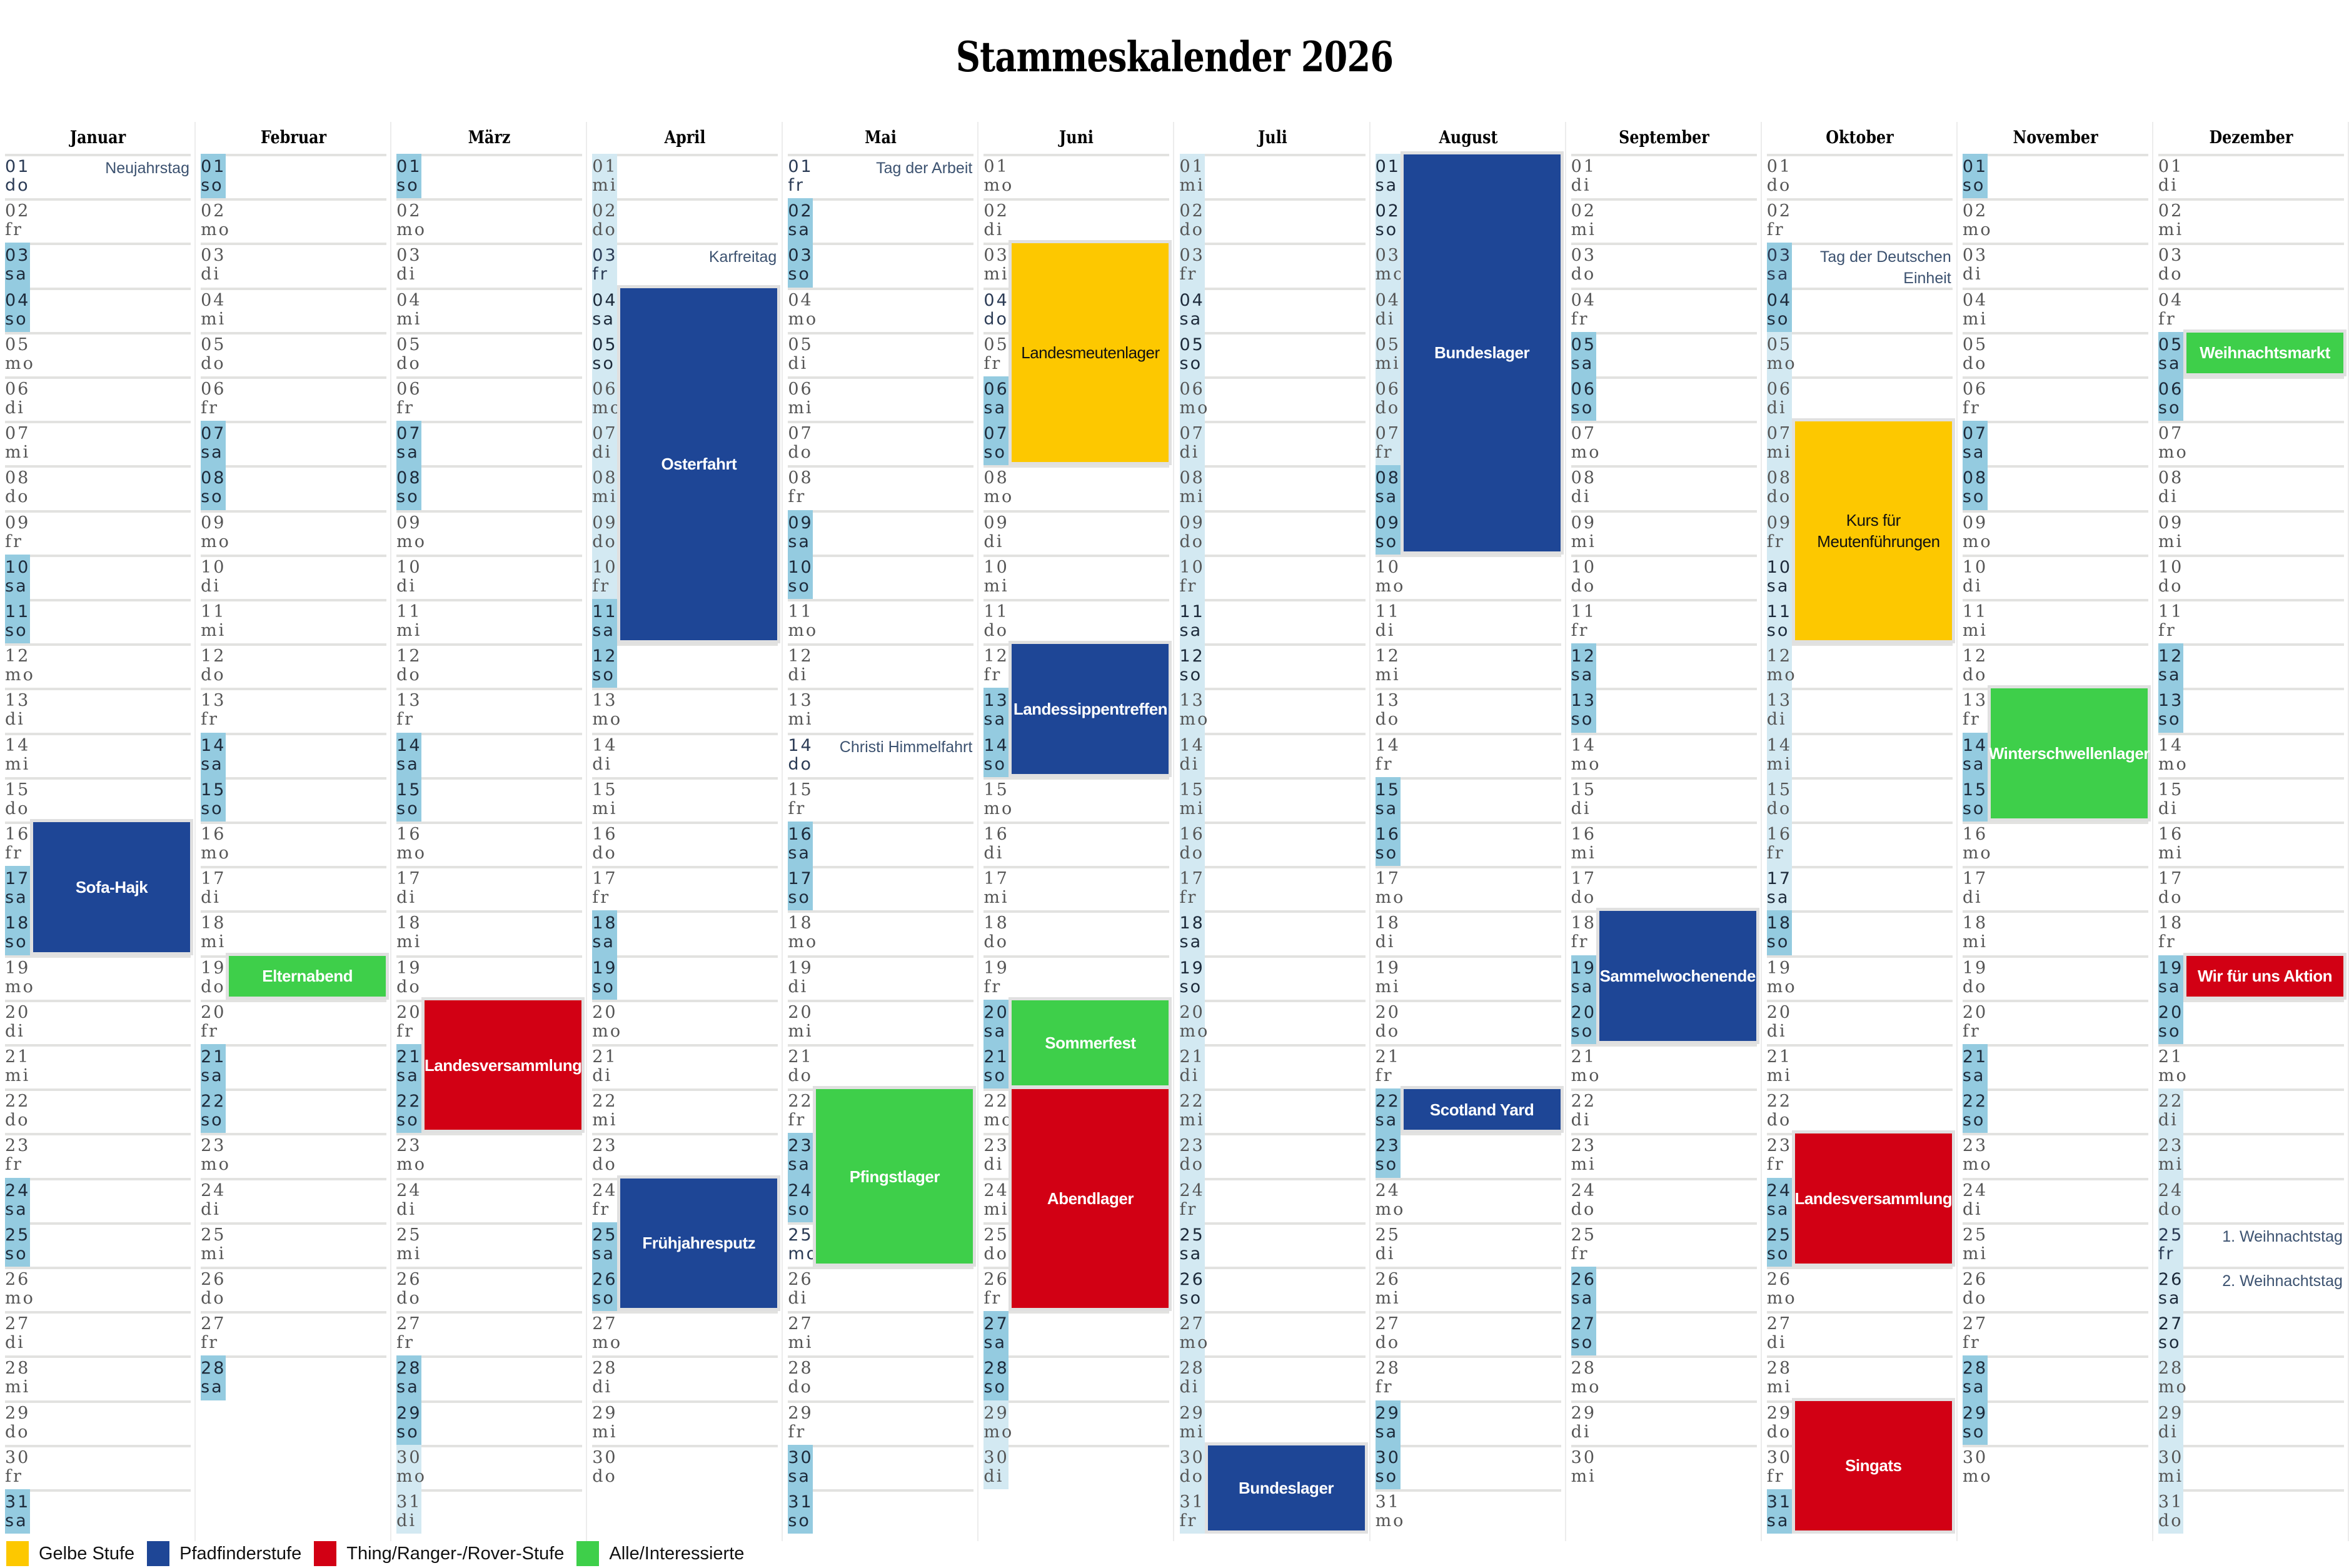 The width and height of the screenshot is (2349, 1568). I want to click on day-row: 26 mi, so click(1468, 1289).